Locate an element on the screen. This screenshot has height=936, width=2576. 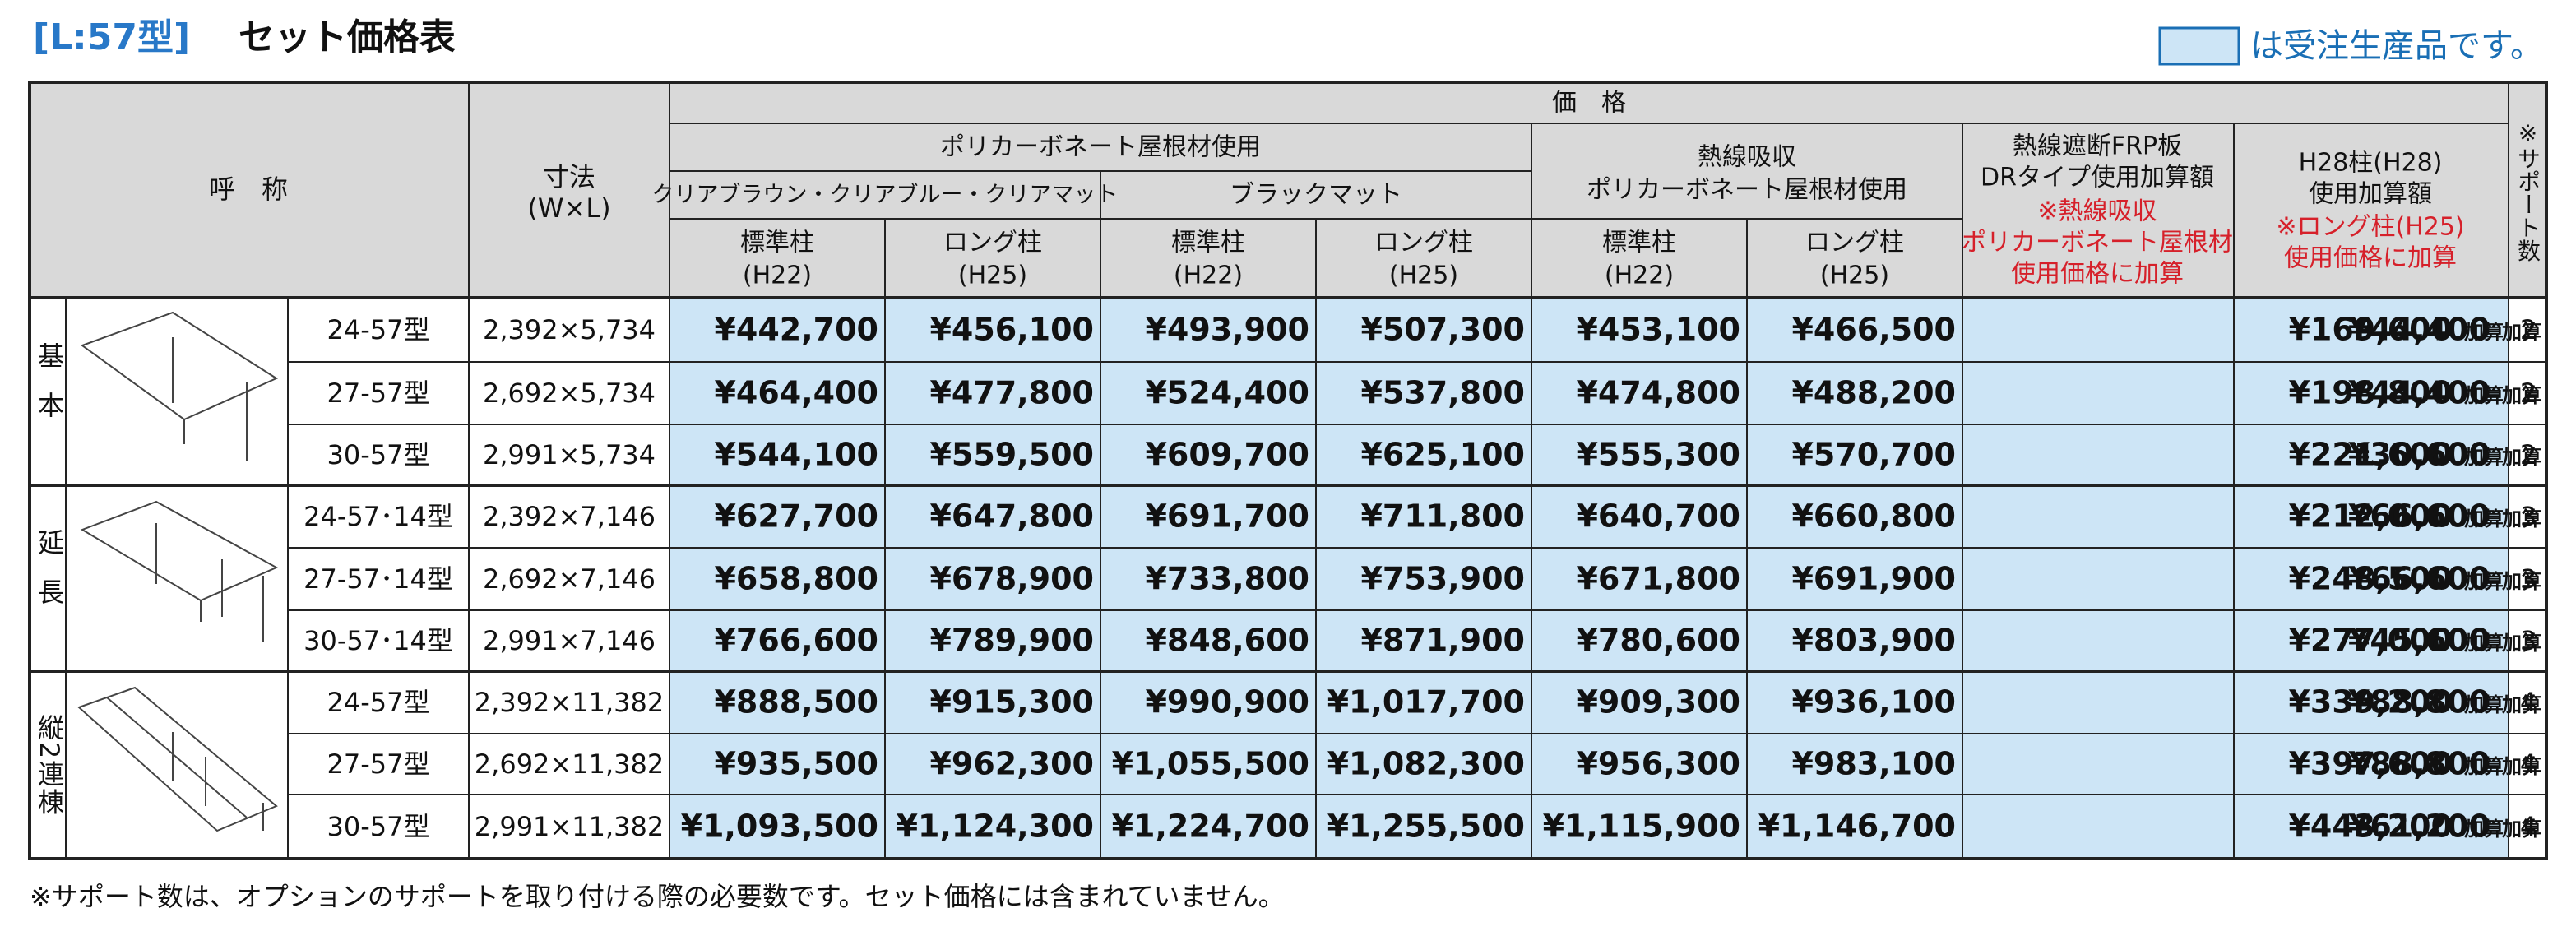
price: ¥625,100 is located at coordinates (1442, 455).